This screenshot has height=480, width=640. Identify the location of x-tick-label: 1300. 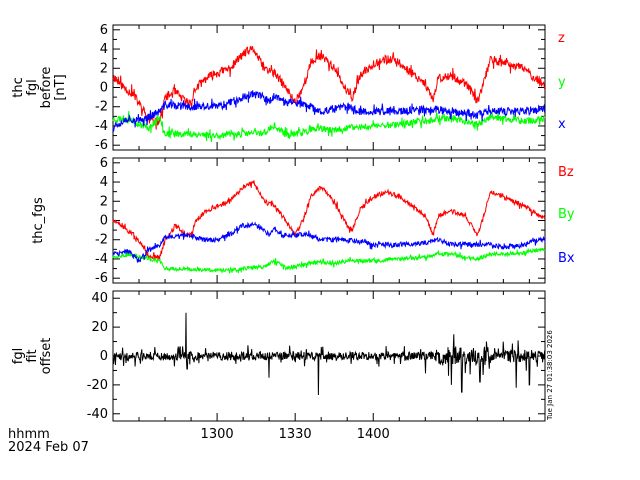
(217, 434).